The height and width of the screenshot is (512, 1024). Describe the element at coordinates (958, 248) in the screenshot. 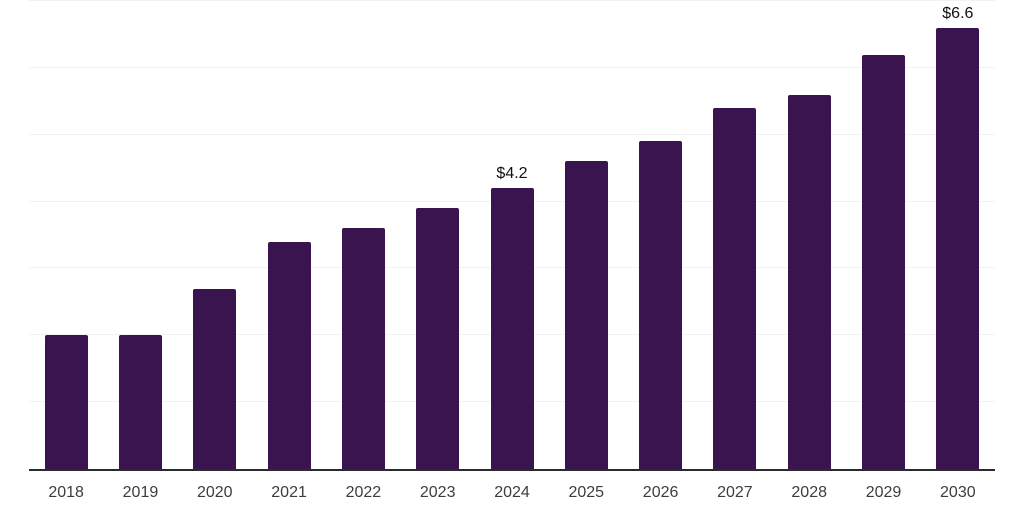

I see `bar-2030` at that location.